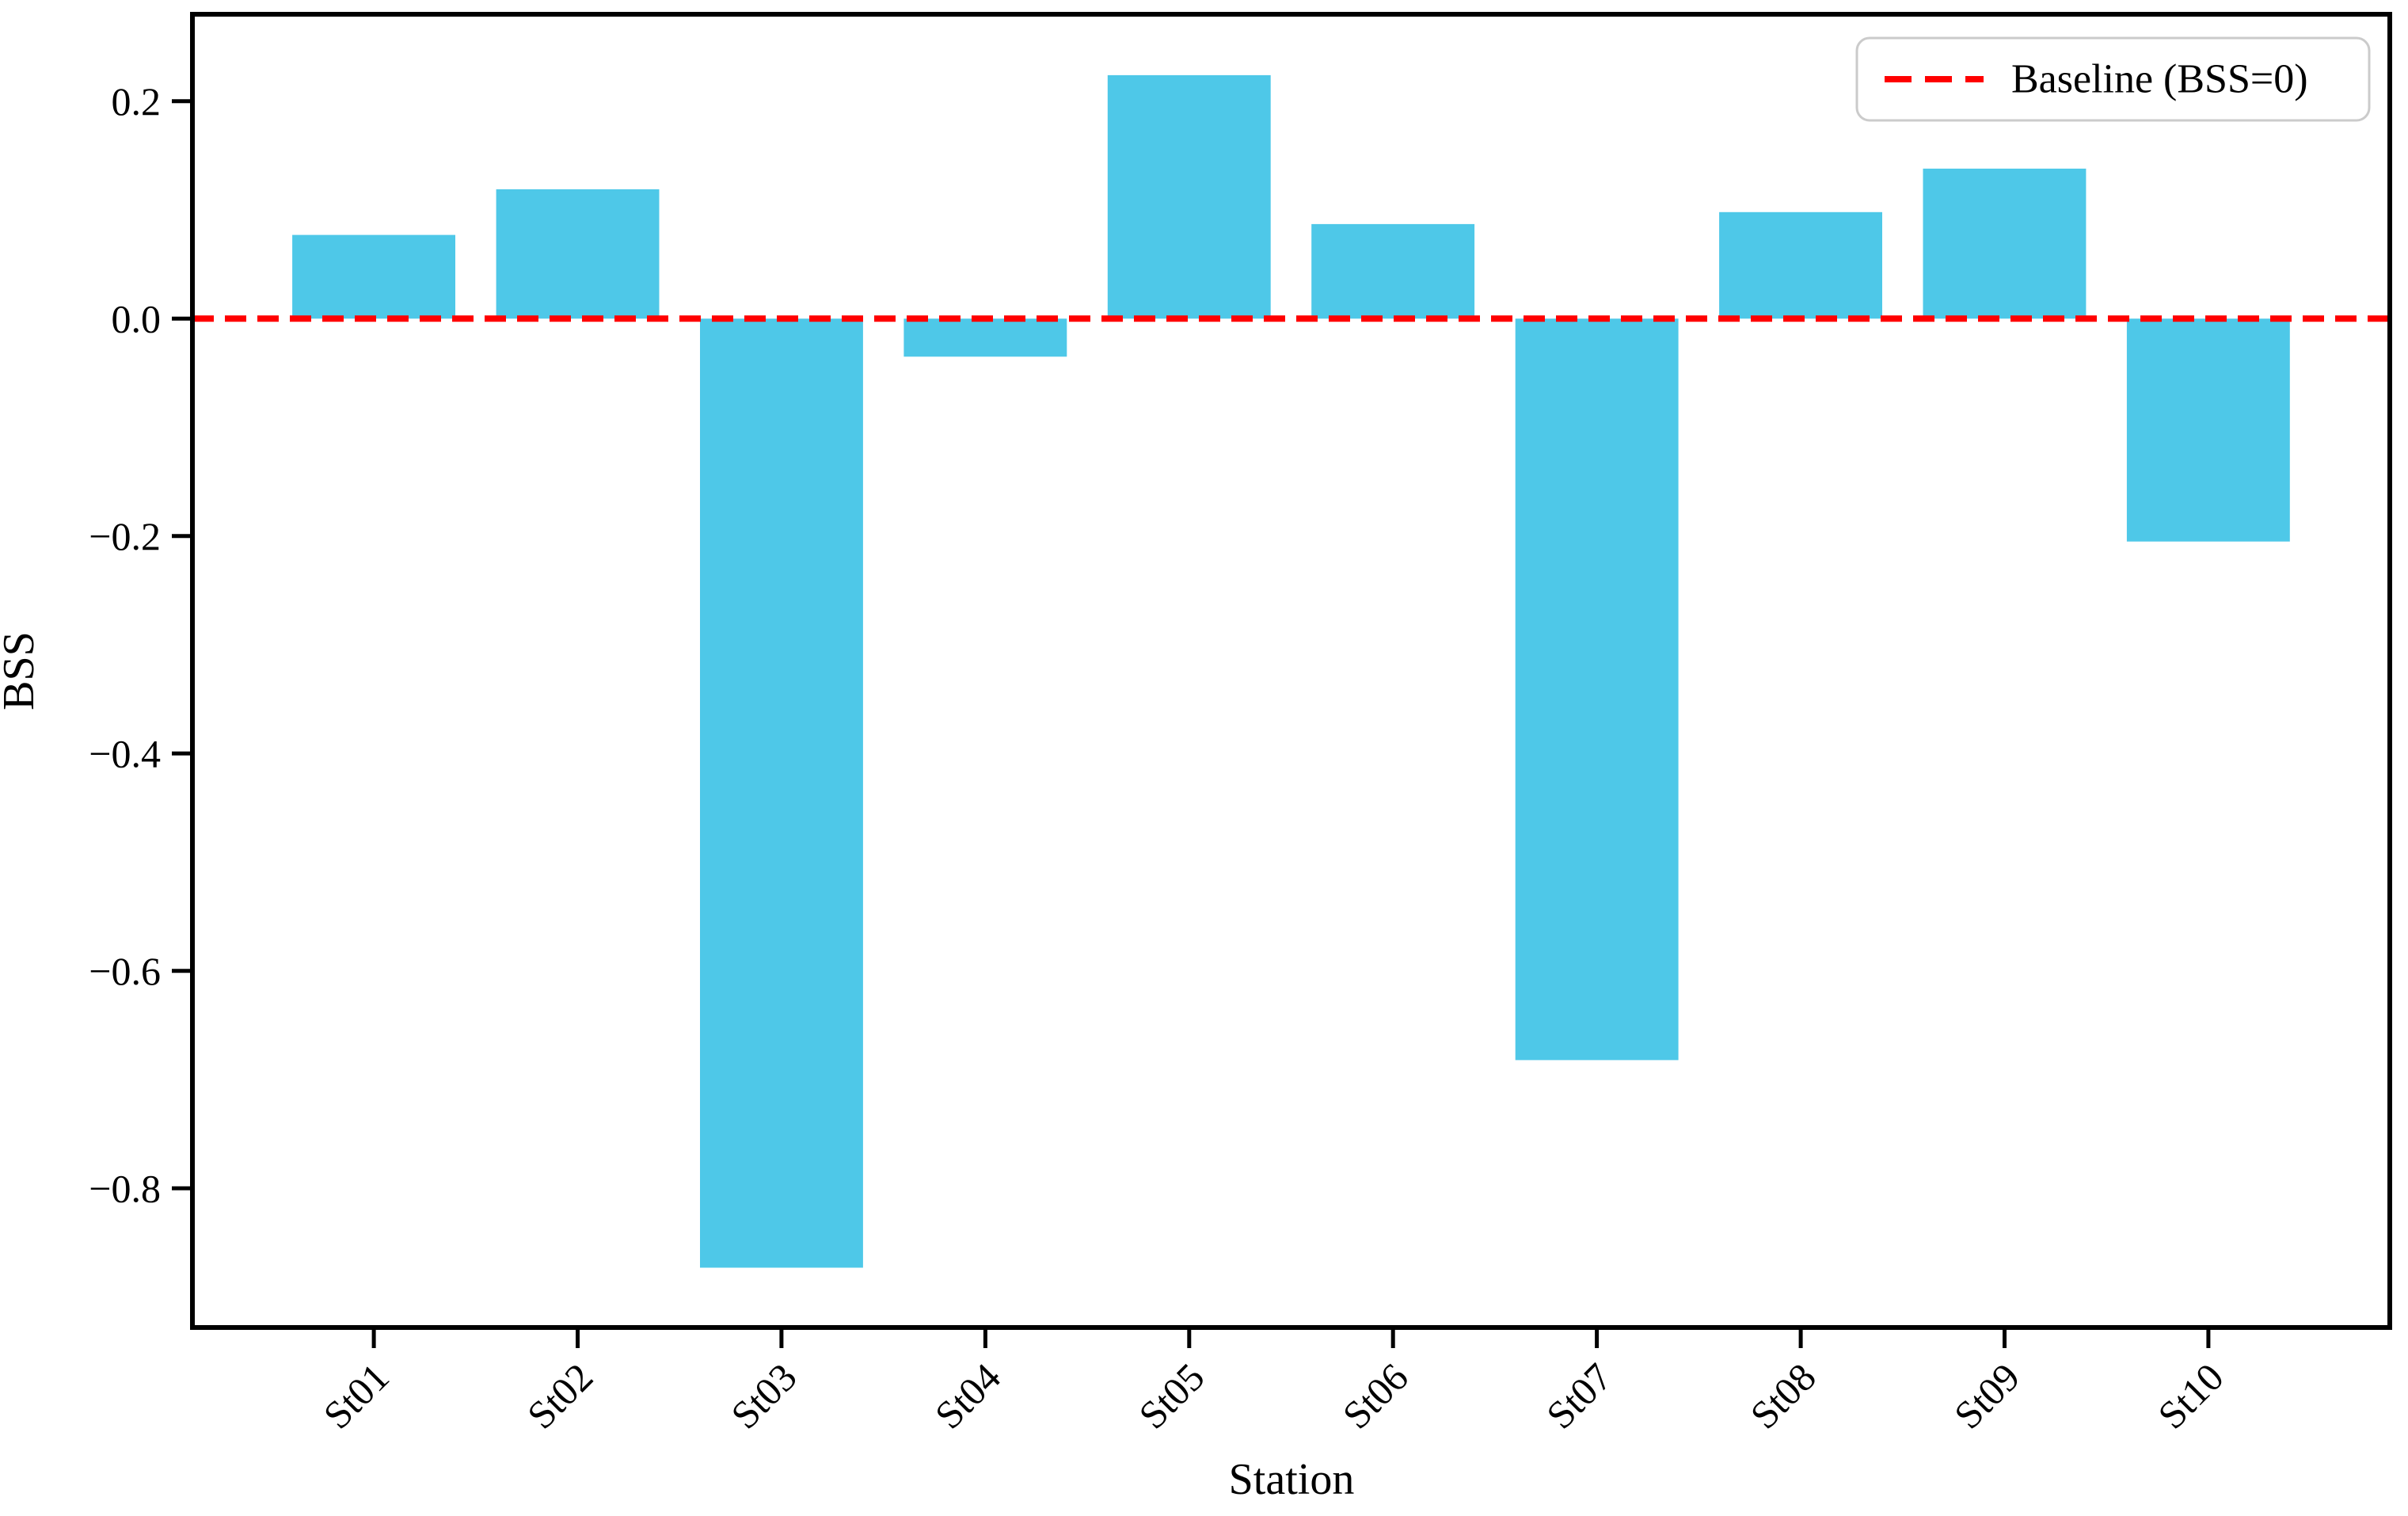 The width and height of the screenshot is (2408, 1516). What do you see at coordinates (781, 793) in the screenshot?
I see `bar-St03` at bounding box center [781, 793].